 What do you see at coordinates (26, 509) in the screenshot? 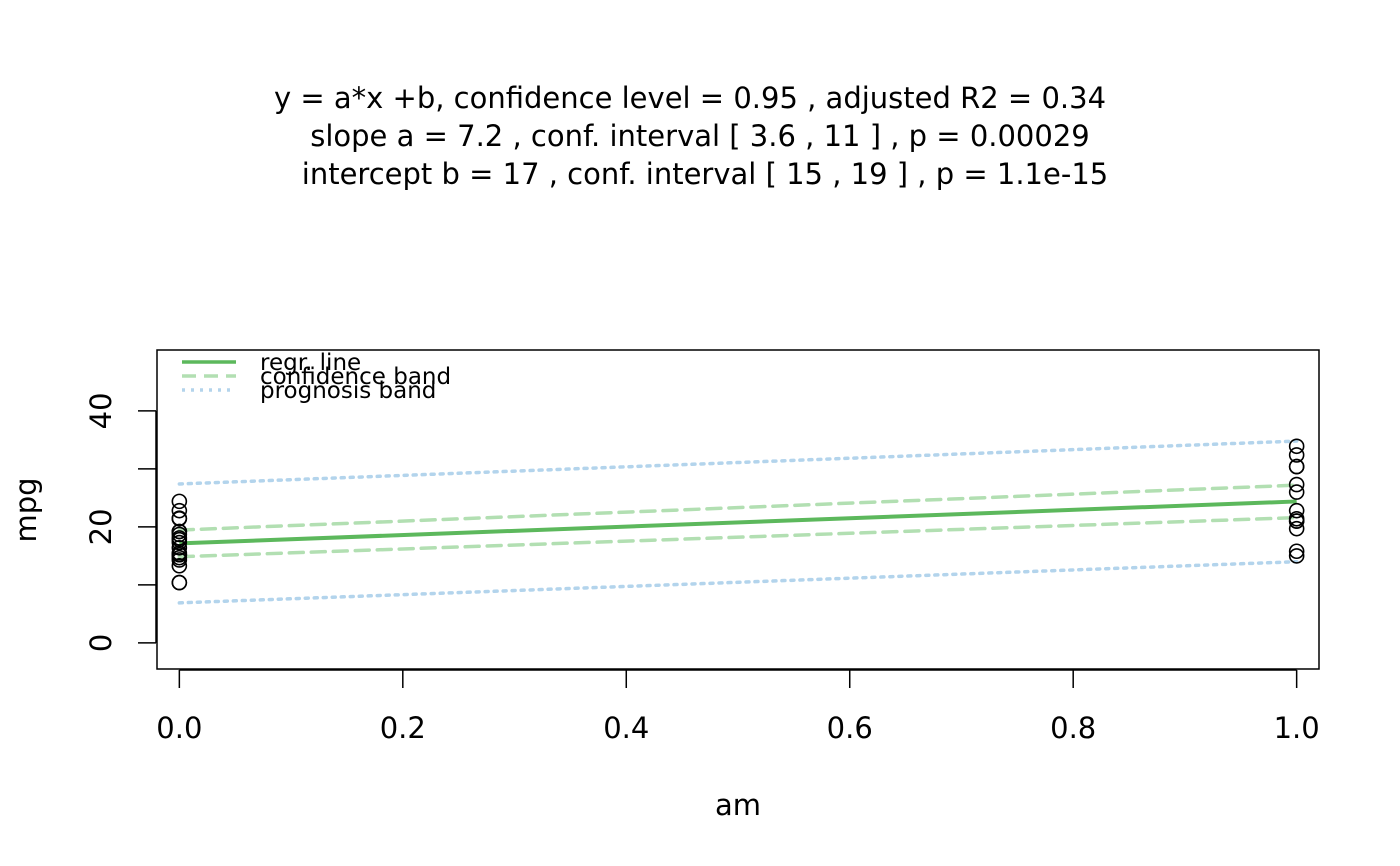
I see `y-axis-label: mpg` at bounding box center [26, 509].